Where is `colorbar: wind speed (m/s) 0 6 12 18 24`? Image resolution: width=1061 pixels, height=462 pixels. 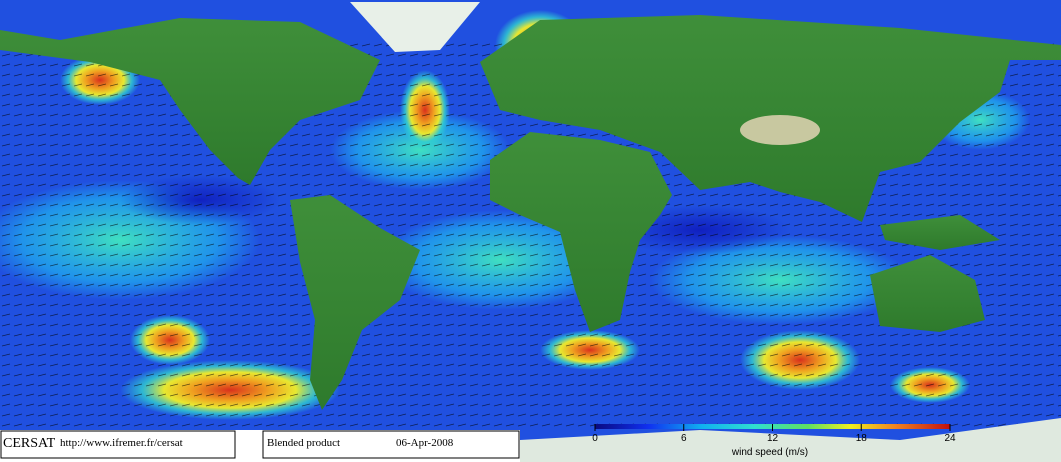 colorbar: wind speed (m/s) 0 6 12 18 24 is located at coordinates (774, 441).